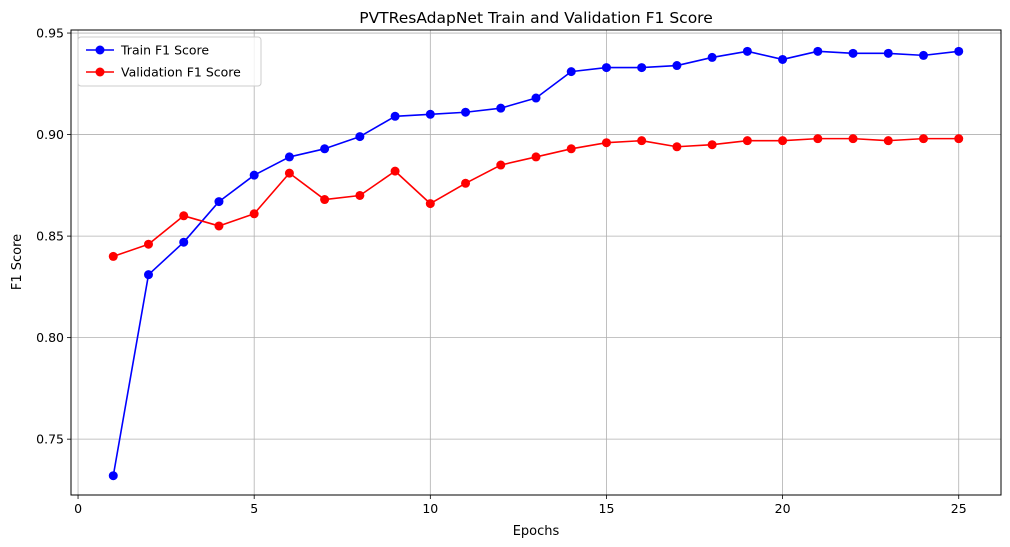 The image size is (1010, 547). Describe the element at coordinates (783, 508) in the screenshot. I see `x-tick-label: 20` at that location.